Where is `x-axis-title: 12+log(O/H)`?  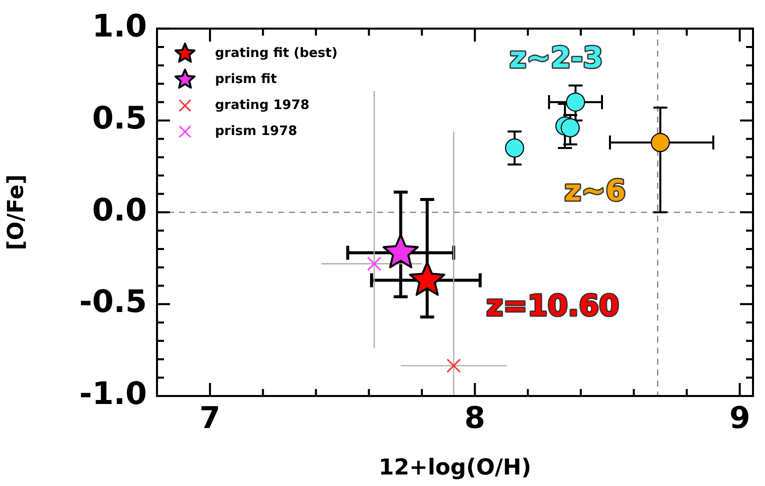 x-axis-title: 12+log(O/H) is located at coordinates (455, 468).